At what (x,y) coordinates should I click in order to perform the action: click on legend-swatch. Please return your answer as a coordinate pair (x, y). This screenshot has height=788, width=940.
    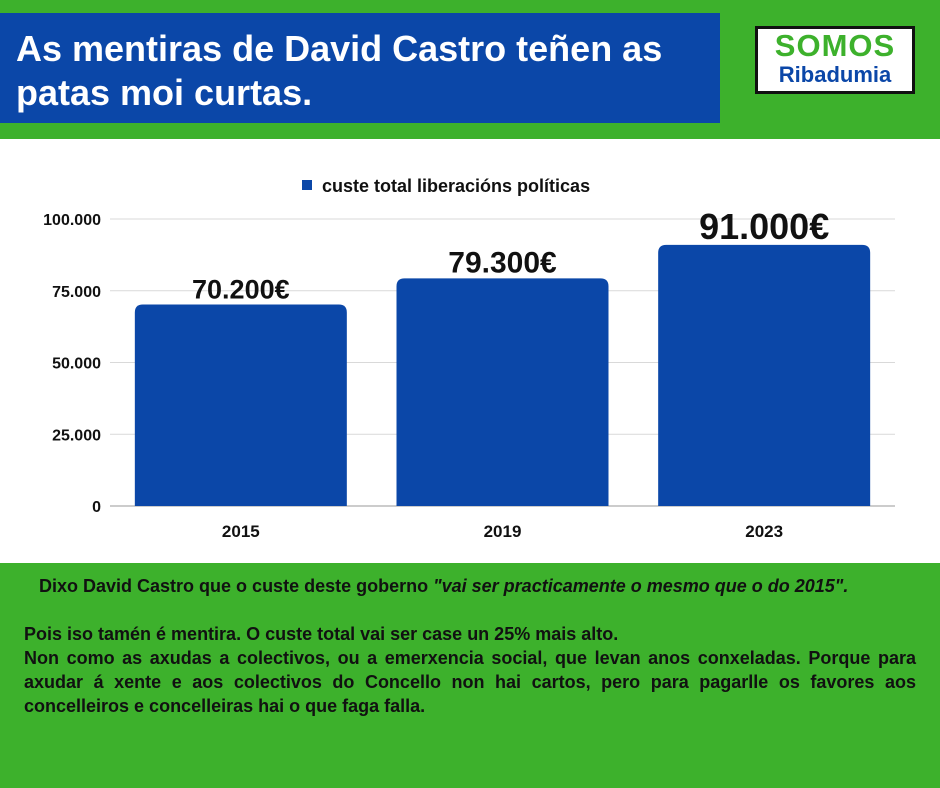
    Looking at the image, I should click on (307, 185).